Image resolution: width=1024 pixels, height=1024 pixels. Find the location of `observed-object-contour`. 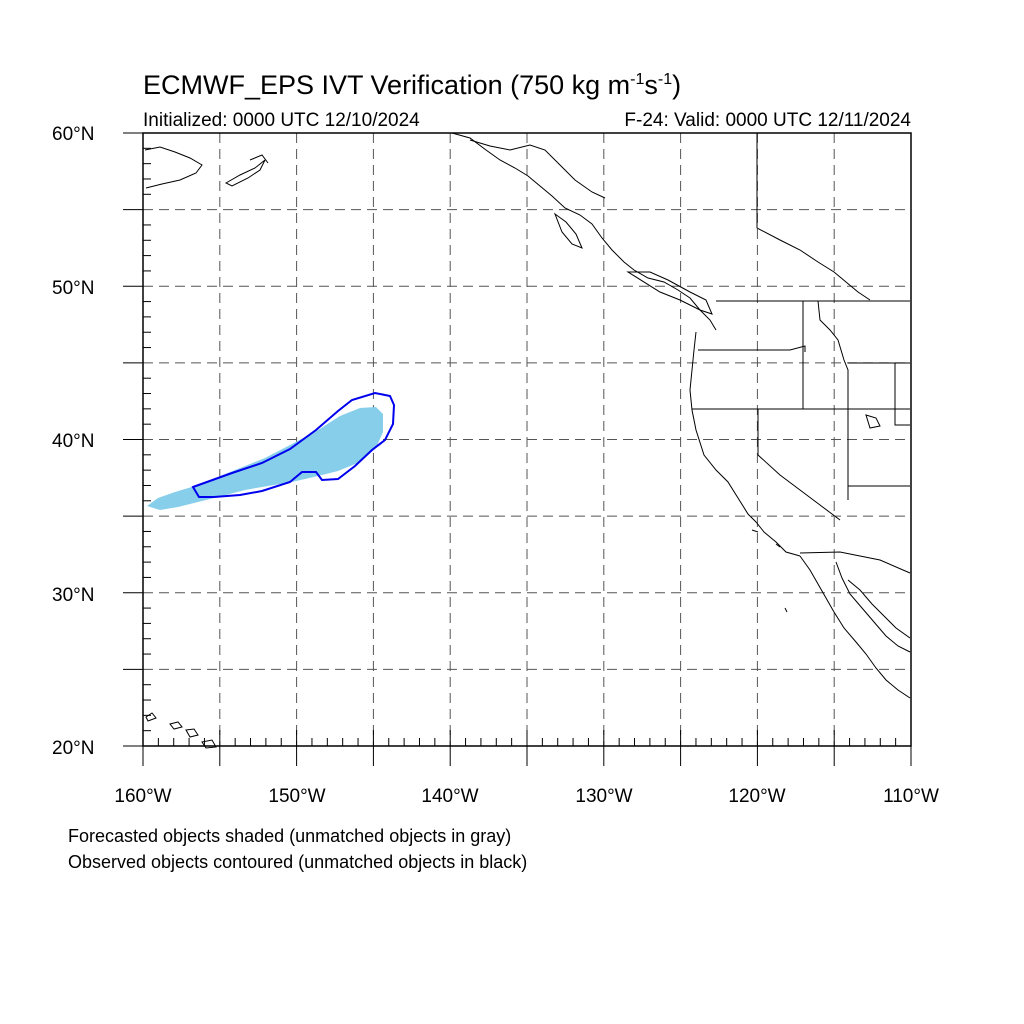

observed-object-contour is located at coordinates (293, 444).